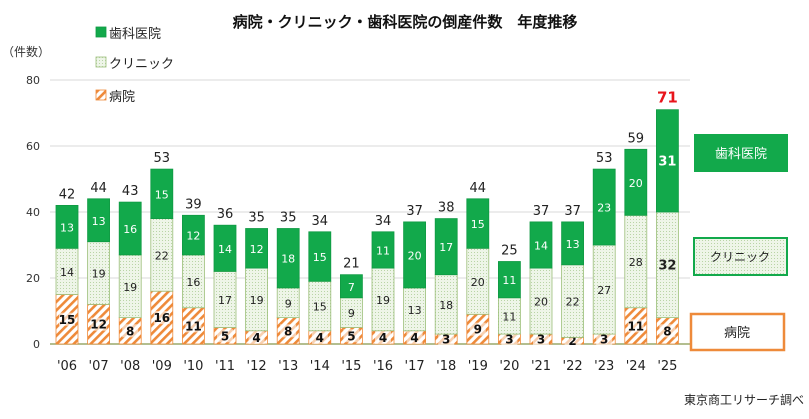 Image resolution: width=809 pixels, height=419 pixels. What do you see at coordinates (257, 366) in the screenshot?
I see `x-tick-label: '12` at bounding box center [257, 366].